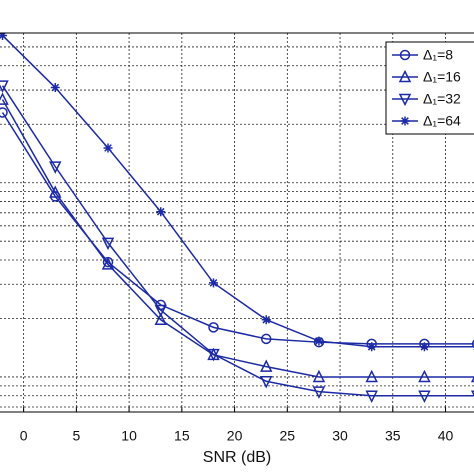 The height and width of the screenshot is (474, 474). Describe the element at coordinates (446, 436) in the screenshot. I see `x-tick-label: 40` at that location.